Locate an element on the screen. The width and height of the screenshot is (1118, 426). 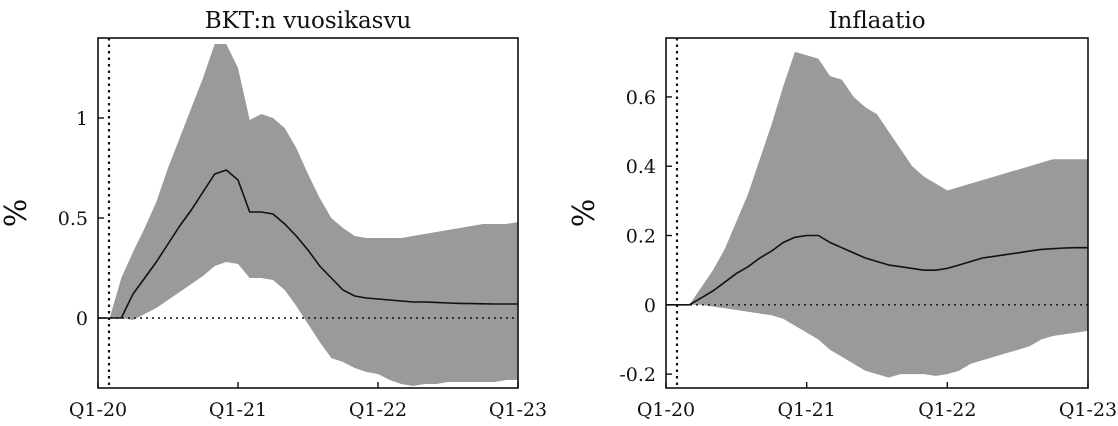
y-tick-label: 1 is located at coordinates (82, 119).